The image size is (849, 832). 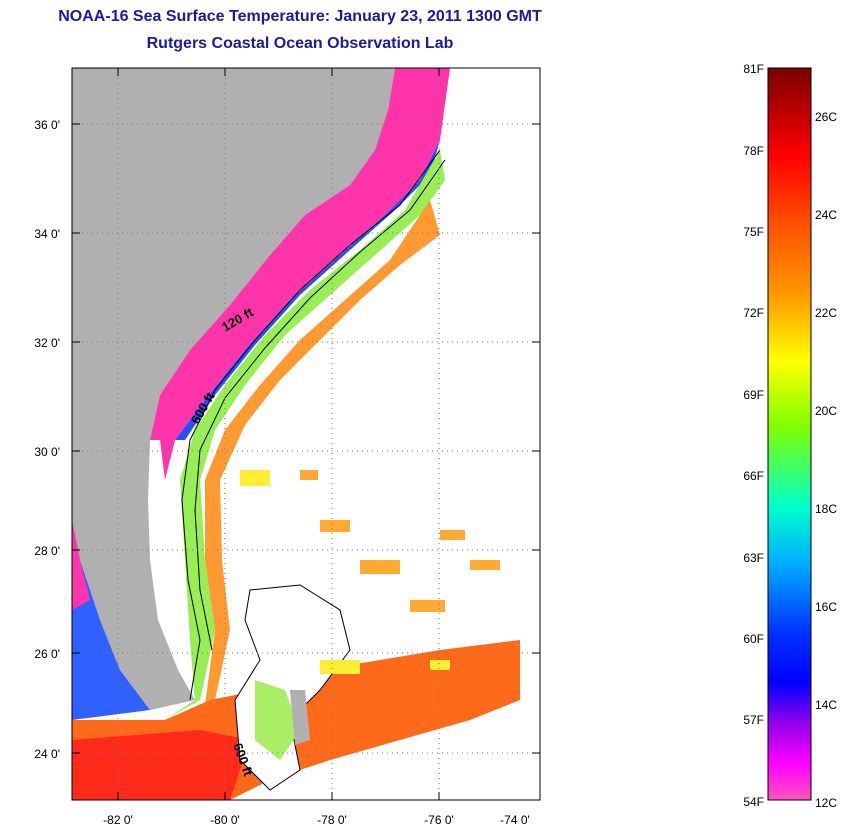 I want to click on colorbar-c-label: 16C, so click(x=826, y=607).